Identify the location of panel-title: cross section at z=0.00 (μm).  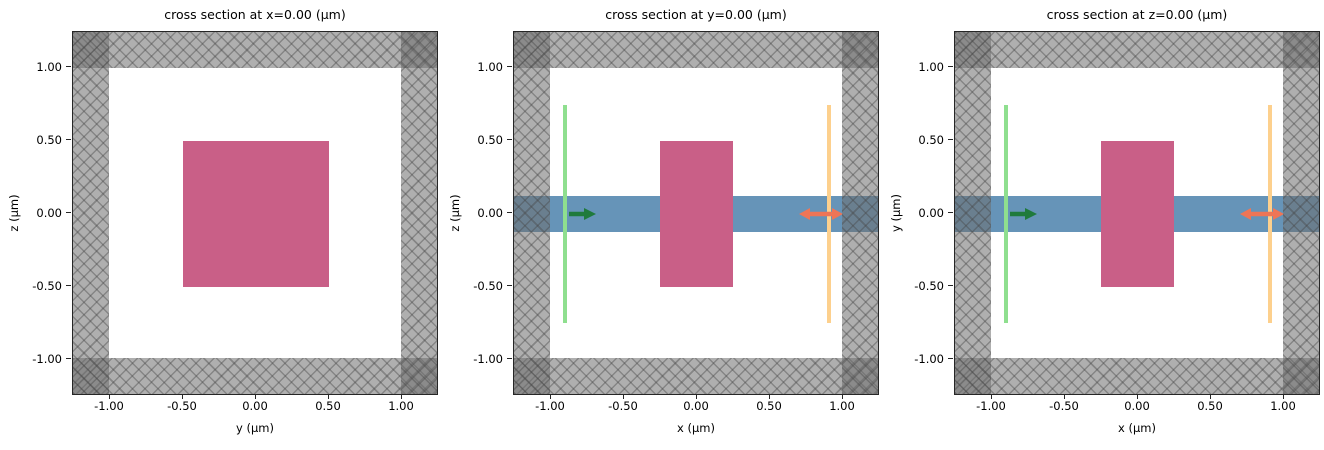
(1137, 14).